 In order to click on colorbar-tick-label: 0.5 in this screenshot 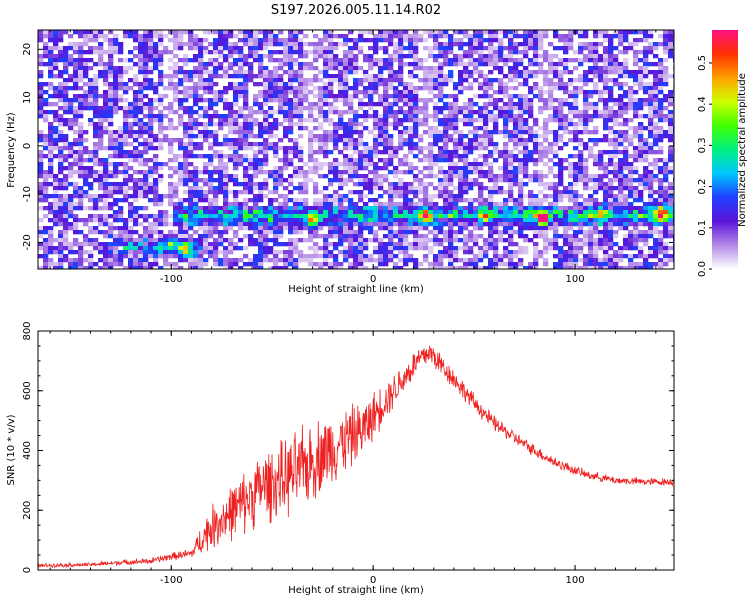, I will do `click(702, 63)`.